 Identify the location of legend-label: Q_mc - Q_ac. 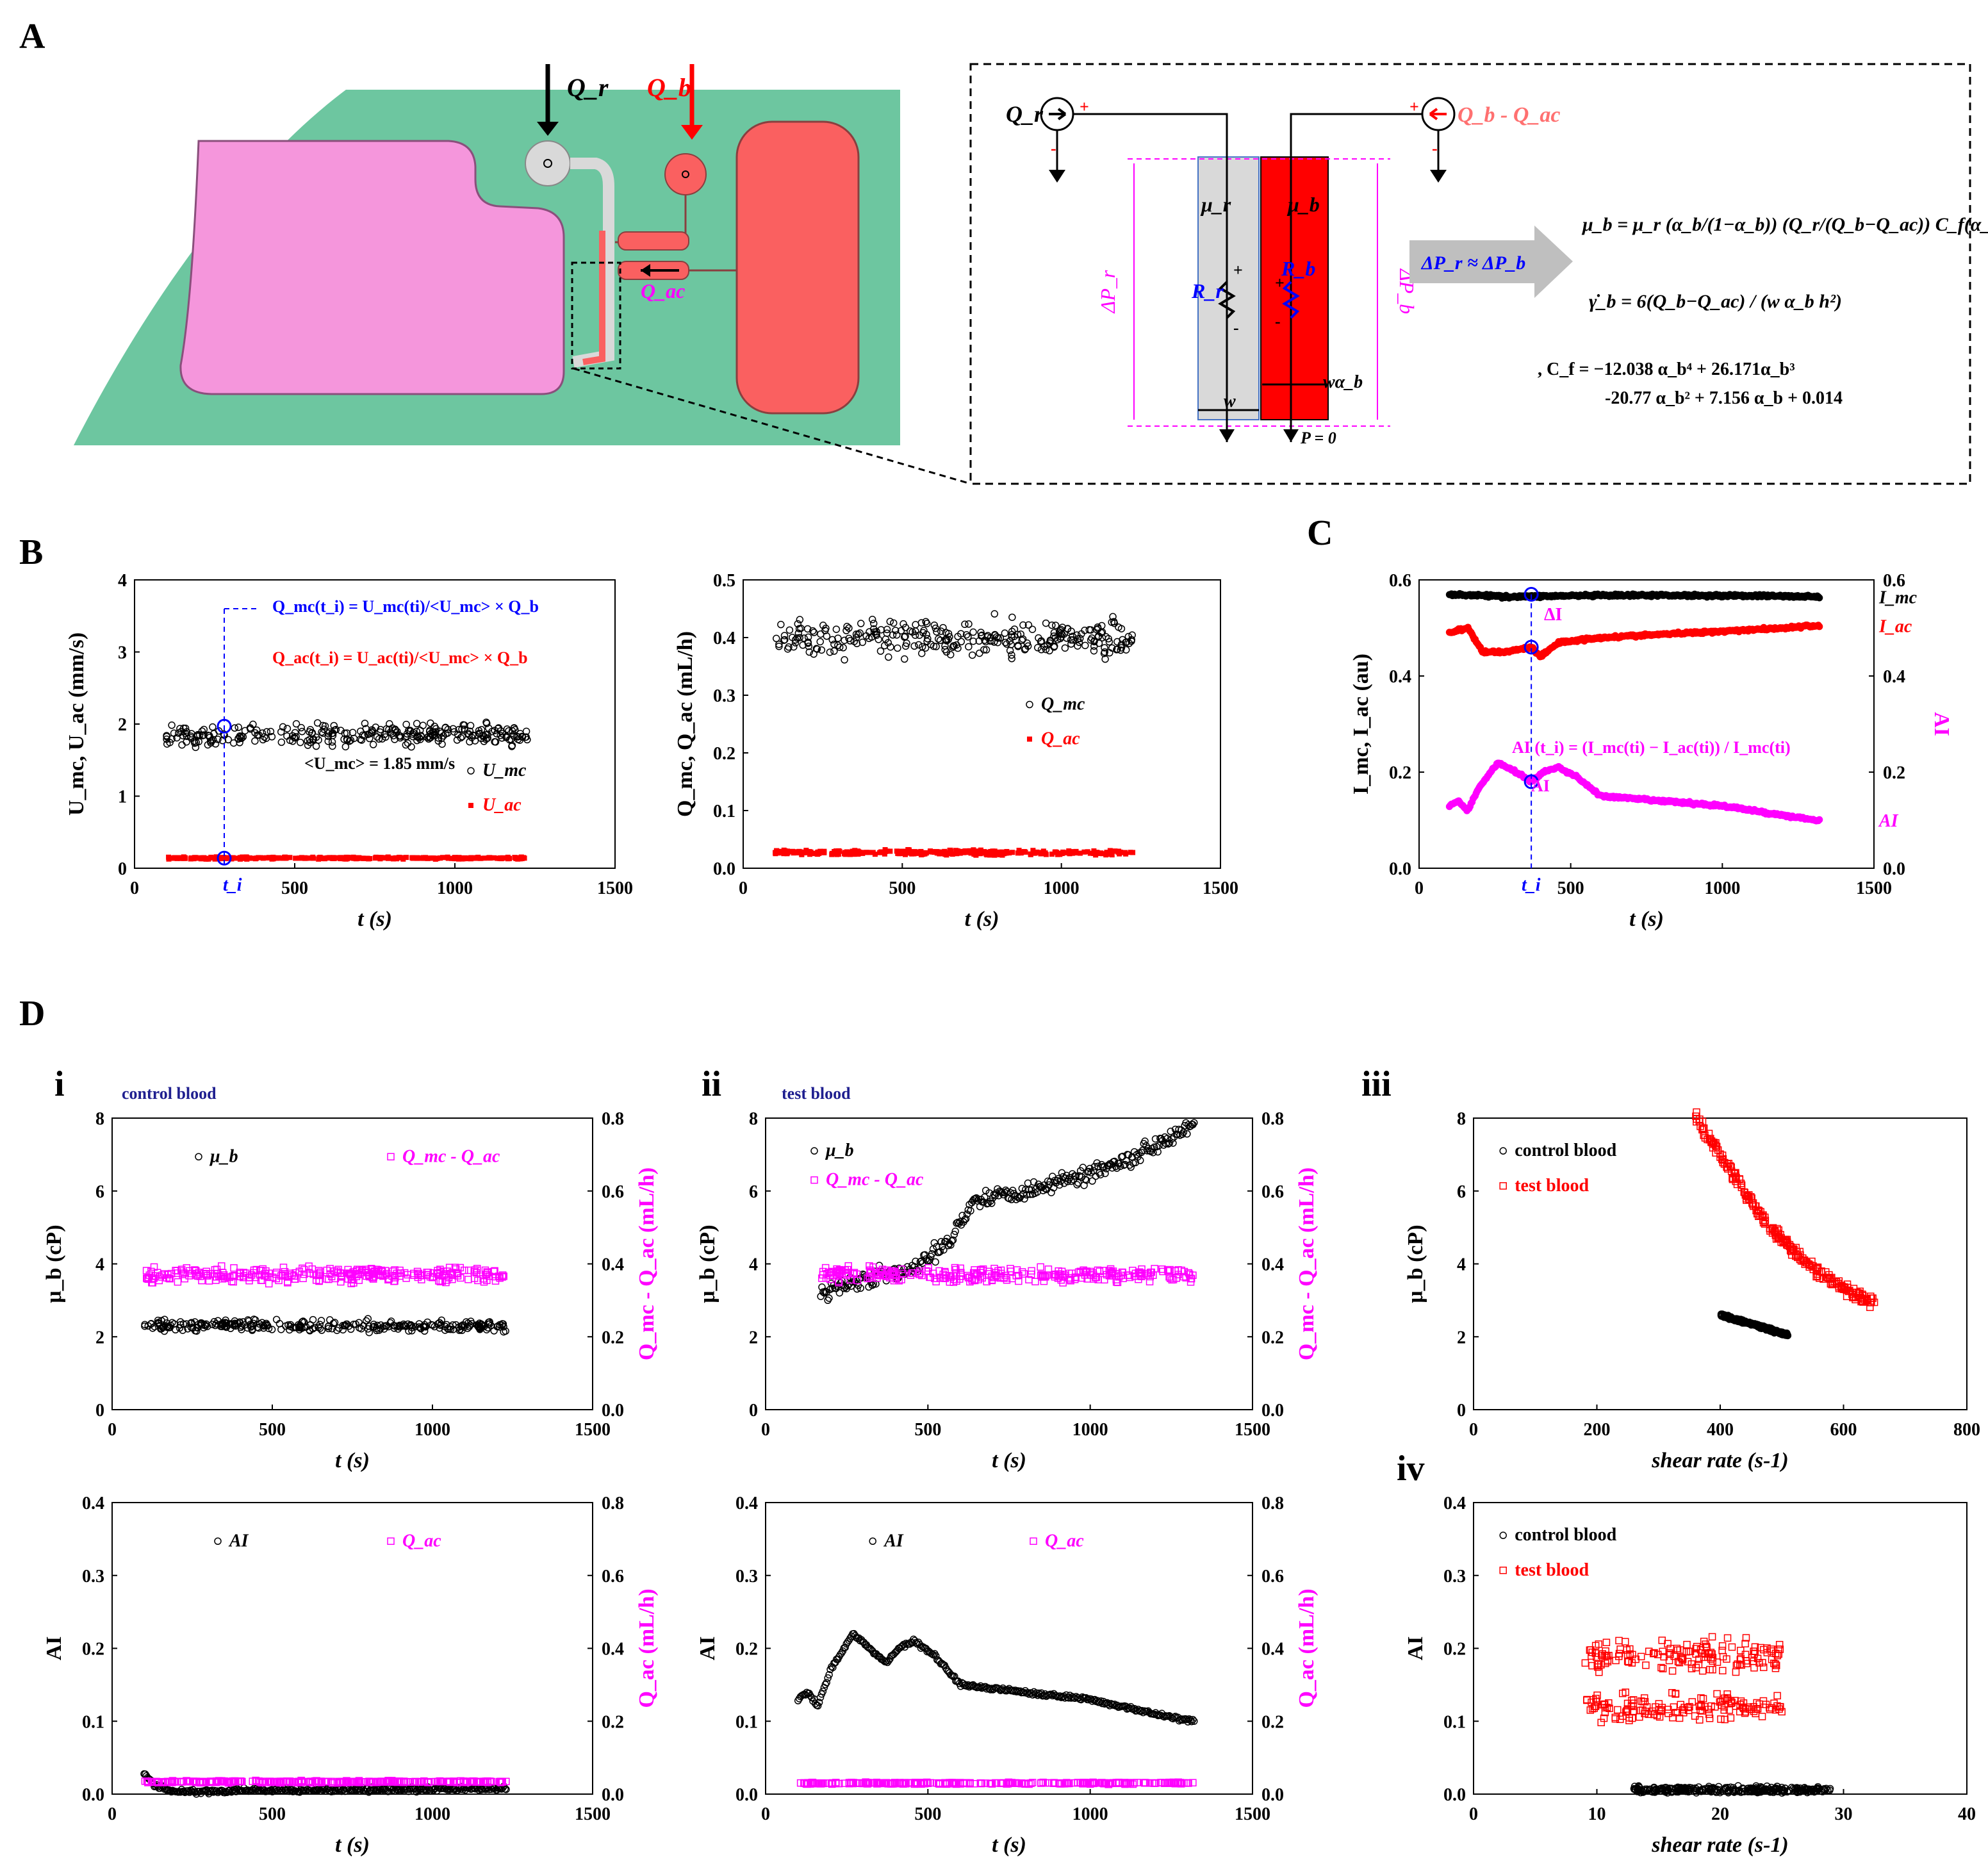
(875, 1180).